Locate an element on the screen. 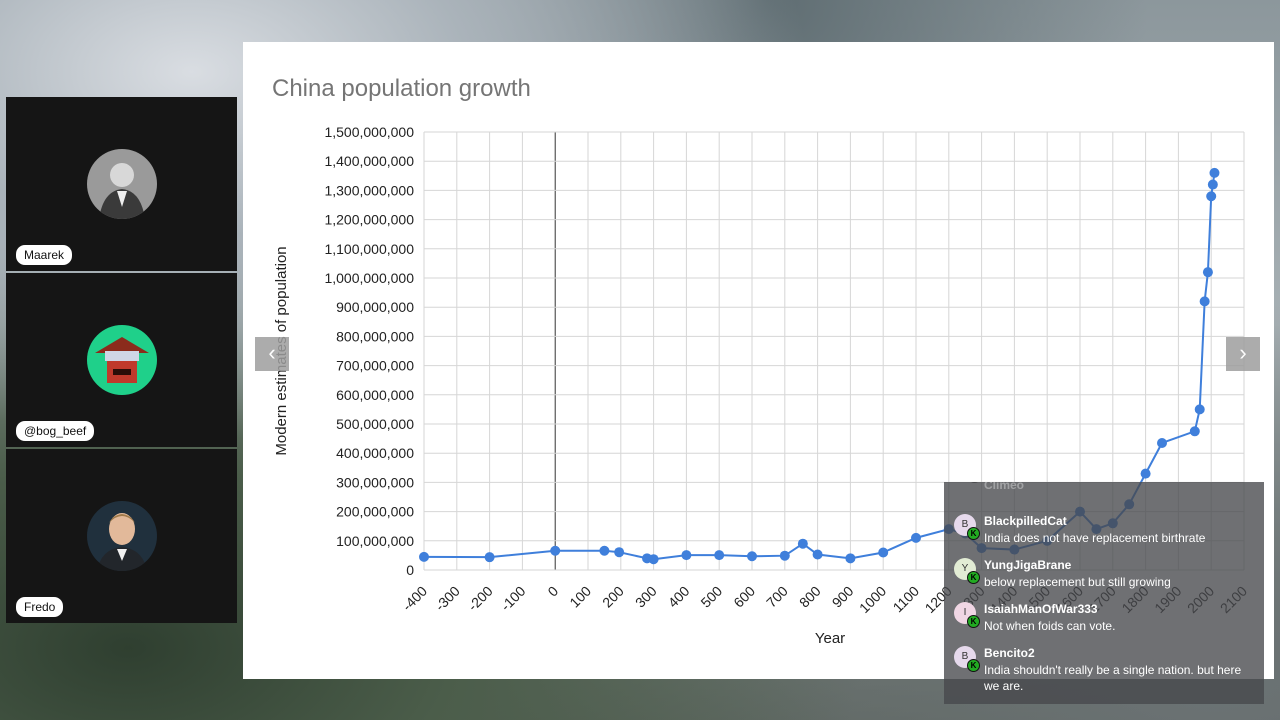 Image resolution: width=1280 pixels, height=720 pixels. chat-username: YungJigaBrane is located at coordinates (1028, 565).